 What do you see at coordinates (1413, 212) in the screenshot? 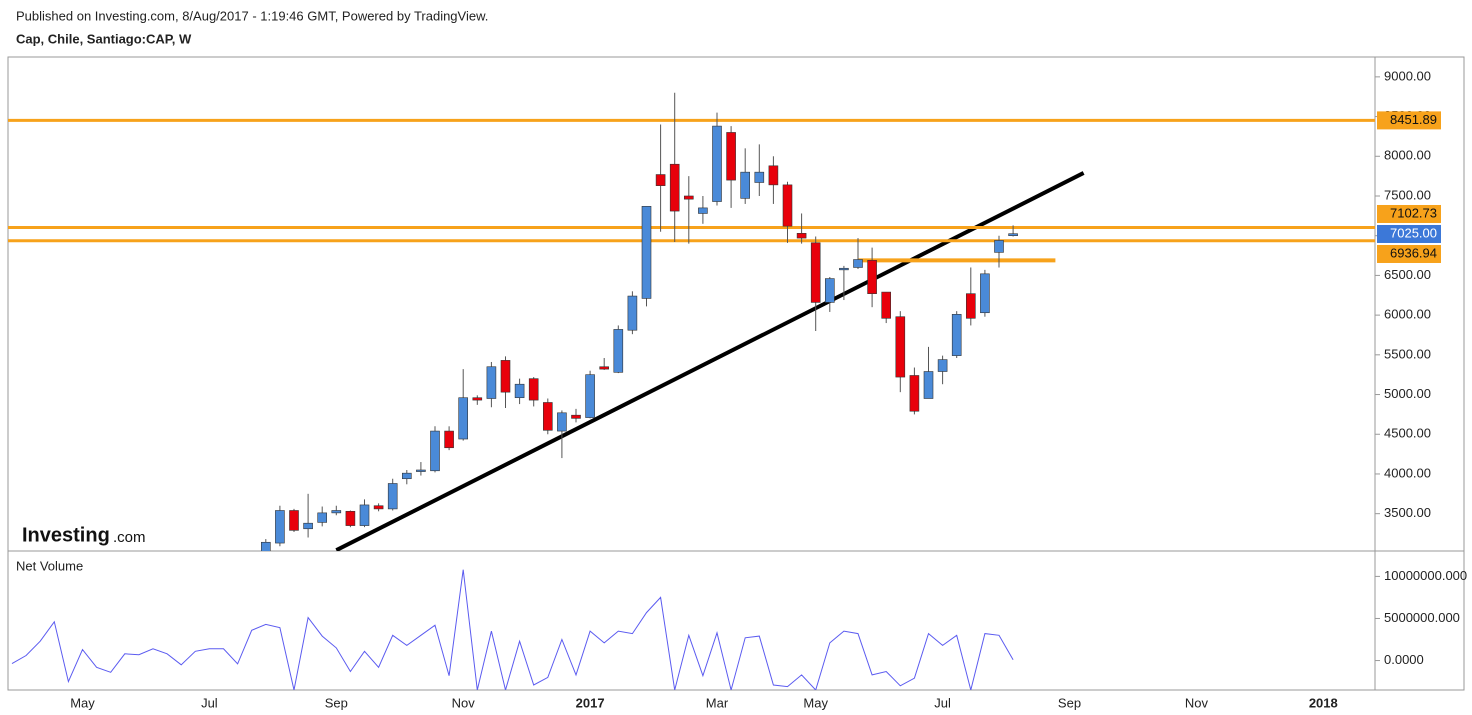
I see `price-label: 7102.73` at bounding box center [1413, 212].